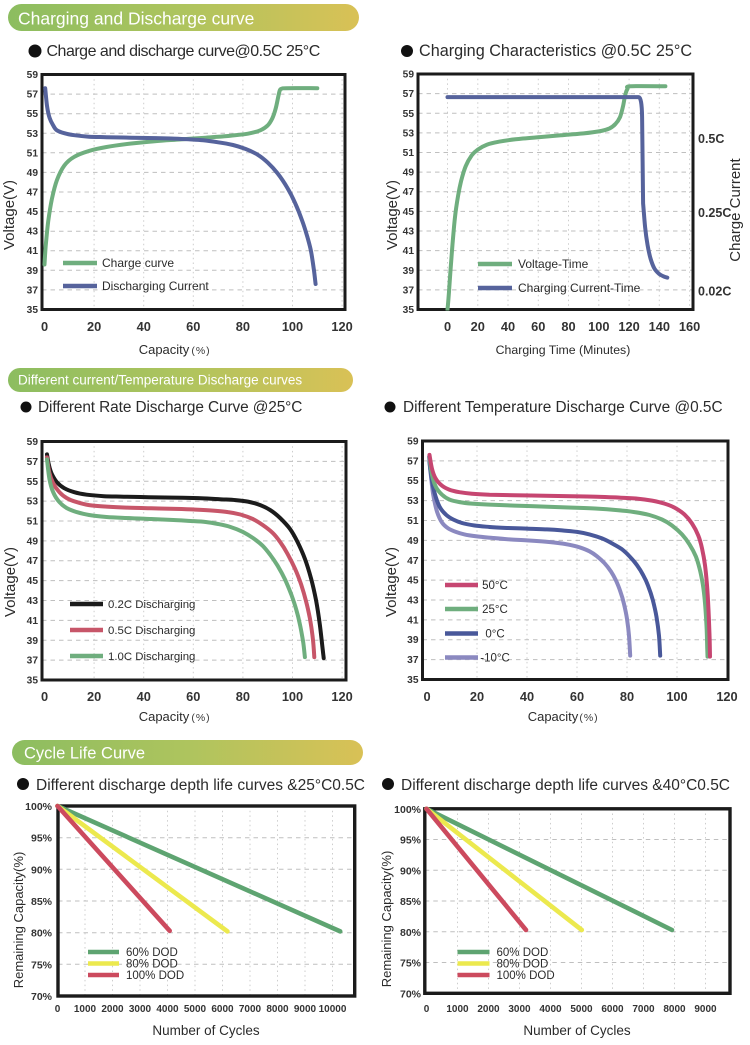  I want to click on svg-text:Charge and discharge curve@0.5: Charge and discharge curve@0.5C 25°C, so click(183, 51).